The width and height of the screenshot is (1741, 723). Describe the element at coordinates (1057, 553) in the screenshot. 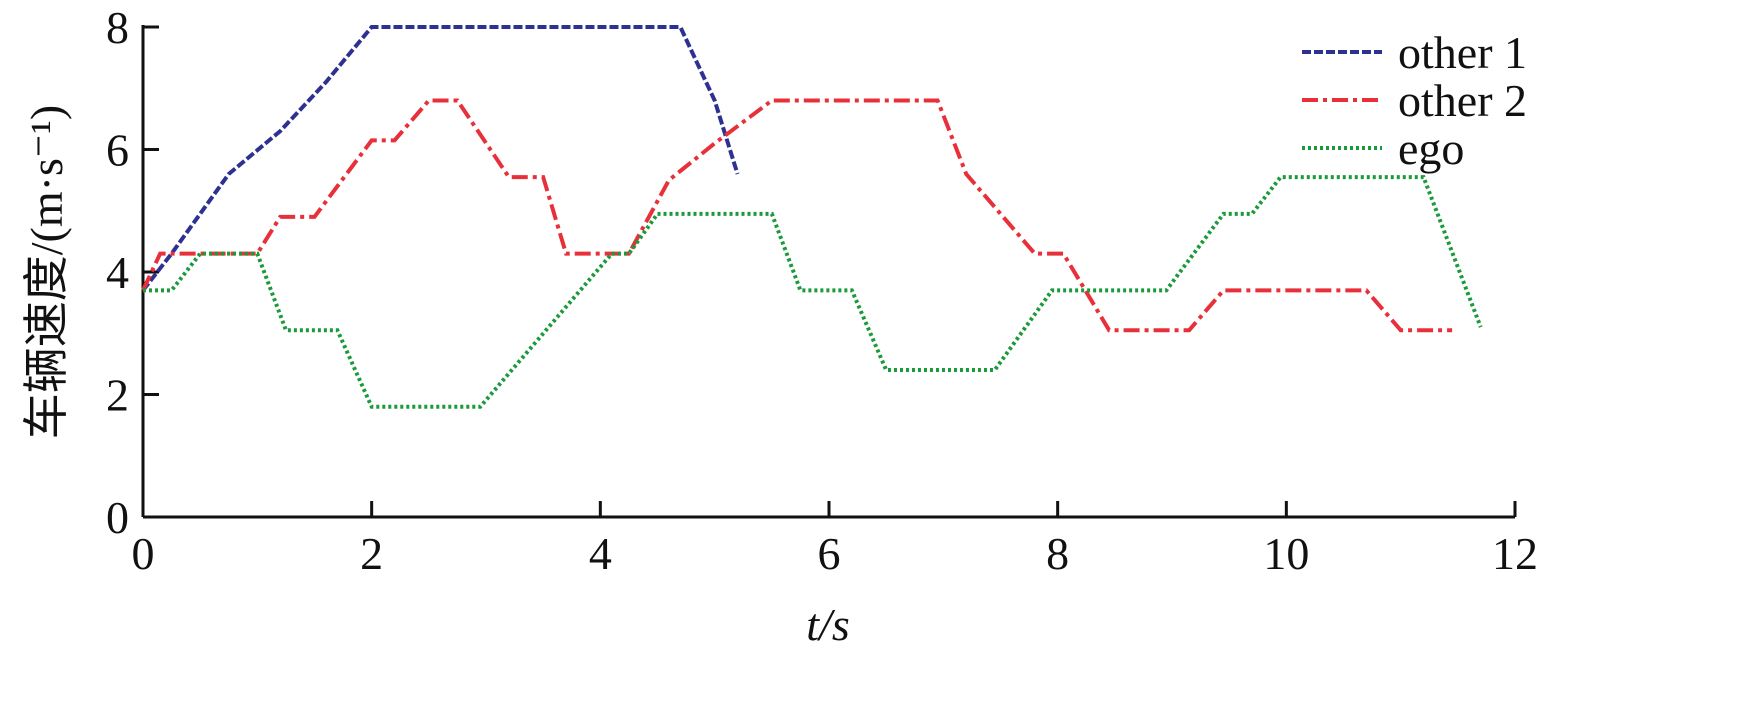

I see `x-tick-label: 8` at that location.